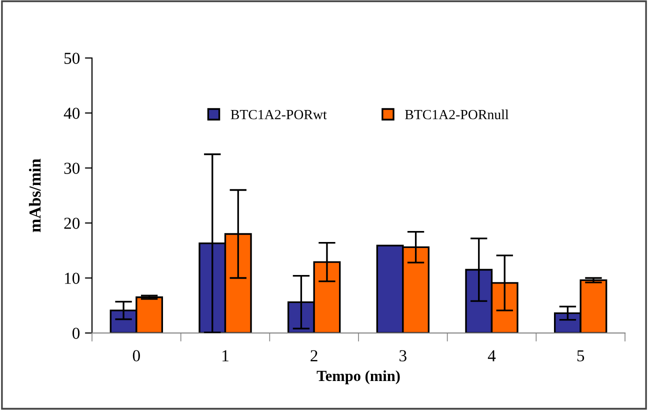 The width and height of the screenshot is (648, 410). I want to click on legend-label: BTC1A2-PORnull, so click(457, 115).